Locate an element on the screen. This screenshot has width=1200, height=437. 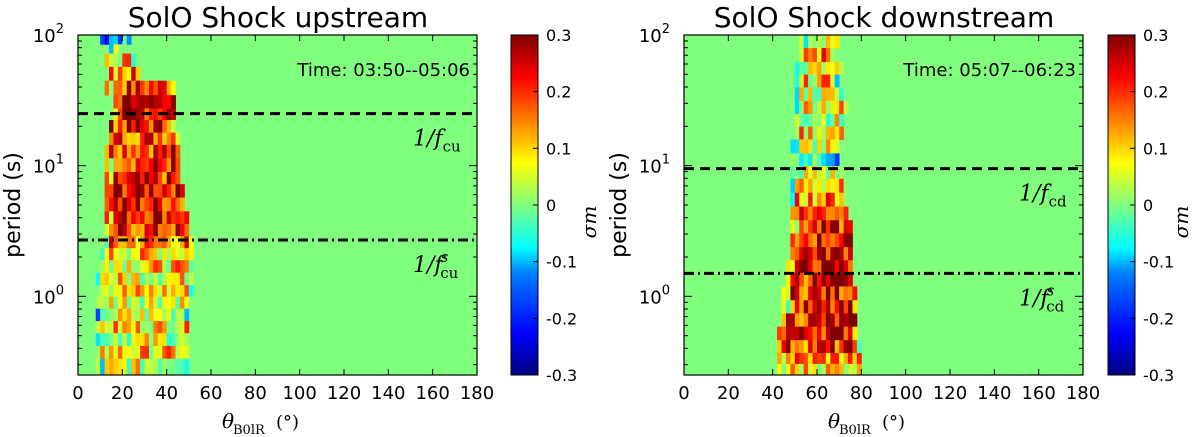
time-annotation: Time: 05:07--06:23 is located at coordinates (989, 70).